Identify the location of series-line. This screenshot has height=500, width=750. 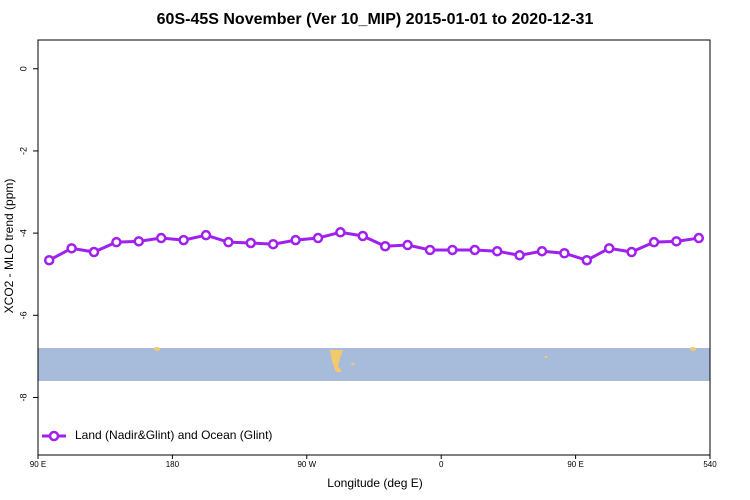
(374, 246).